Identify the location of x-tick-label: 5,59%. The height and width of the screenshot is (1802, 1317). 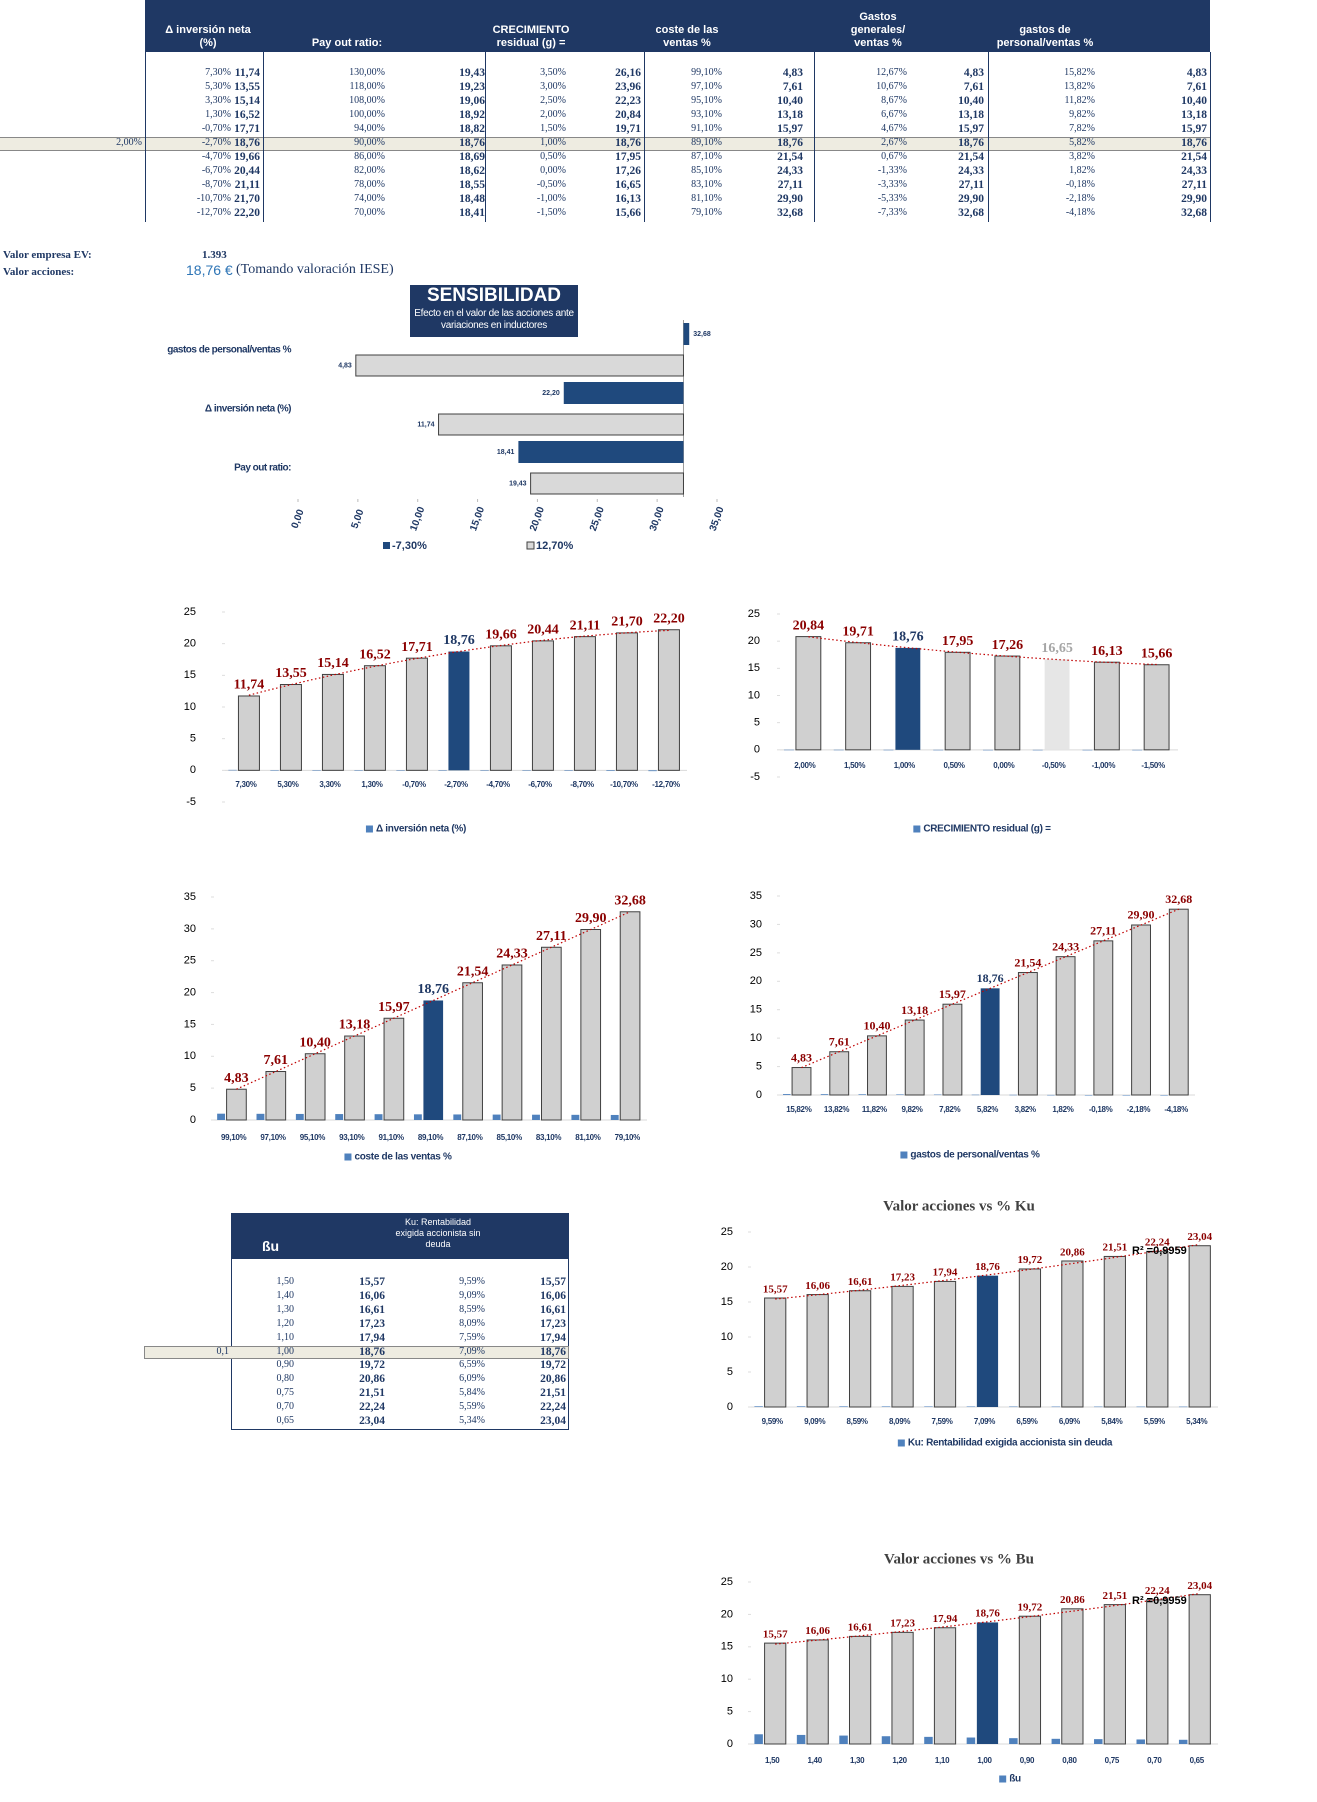
(1154, 1421).